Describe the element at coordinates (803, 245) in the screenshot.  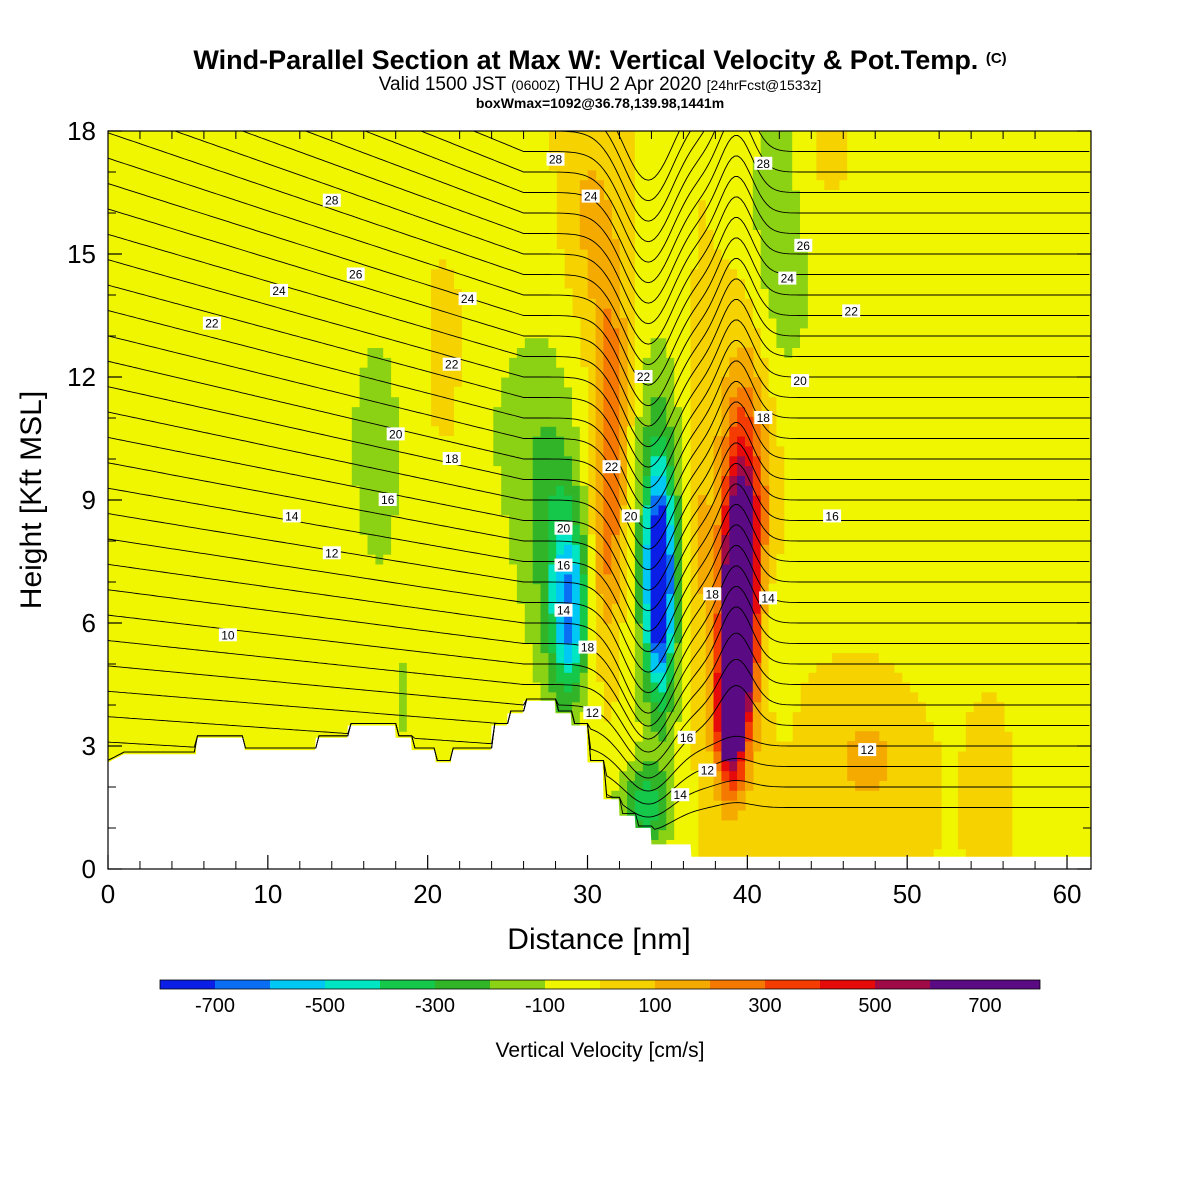
I see `contour-label: 26` at that location.